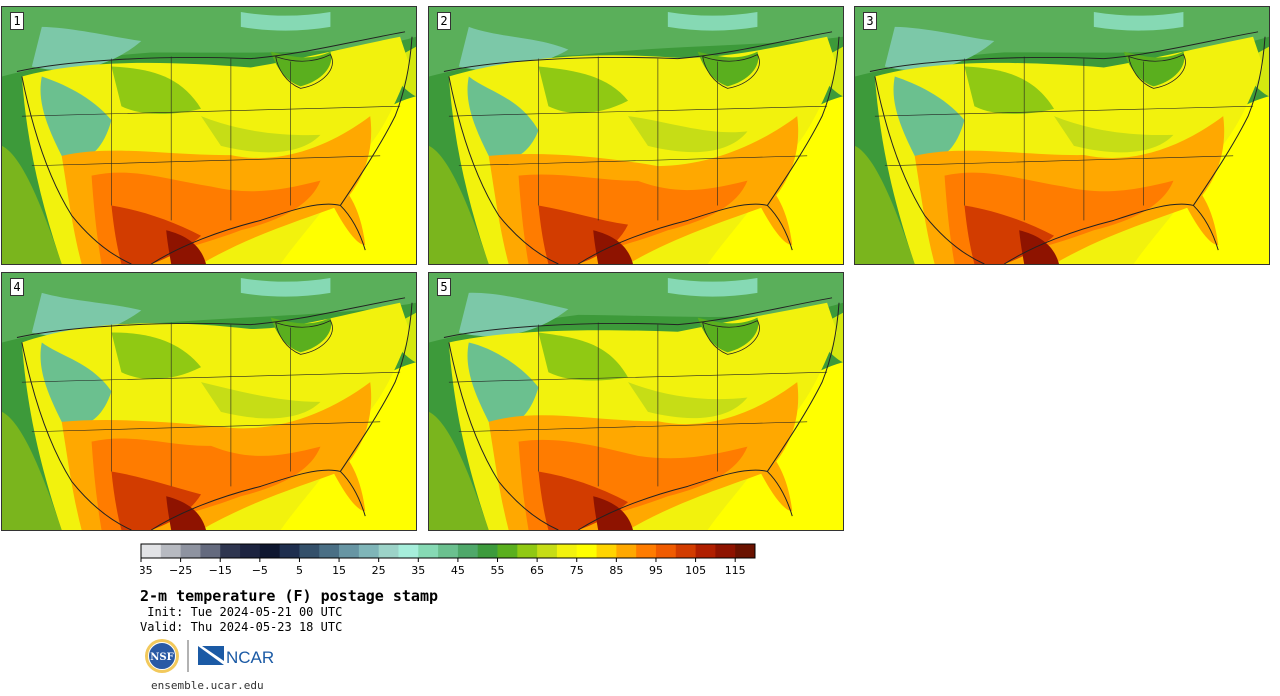 This screenshot has width=1280, height=696. What do you see at coordinates (498, 570) in the screenshot?
I see `colorbar-tick-label: 55` at bounding box center [498, 570].